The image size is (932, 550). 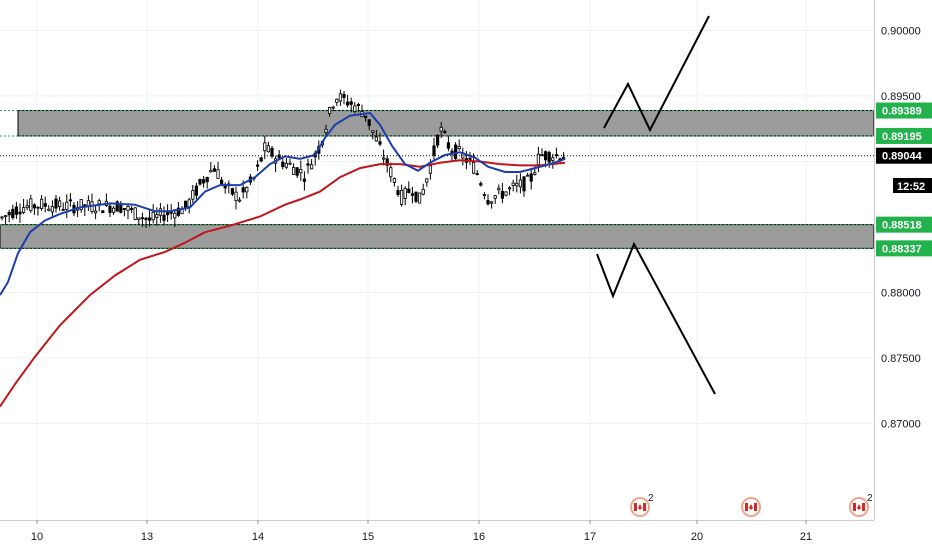 What do you see at coordinates (902, 137) in the screenshot?
I see `price-label-text: 0.89195` at bounding box center [902, 137].